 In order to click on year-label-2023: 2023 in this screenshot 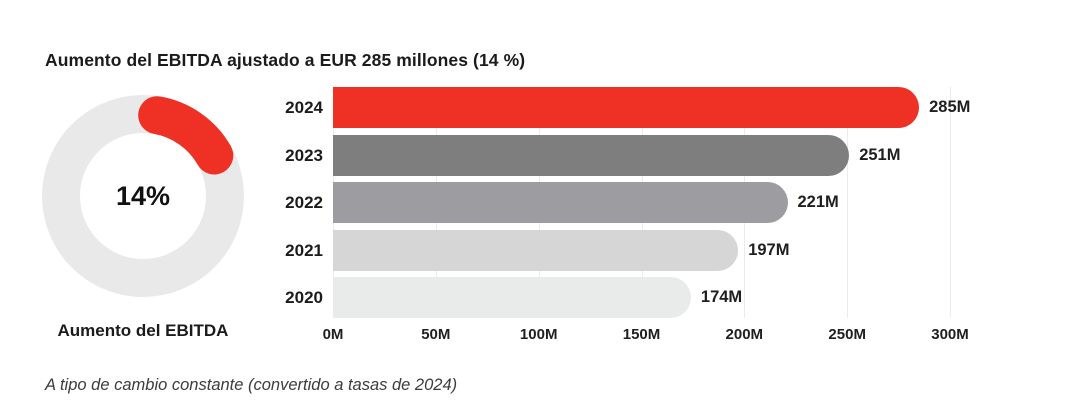, I will do `click(304, 155)`.